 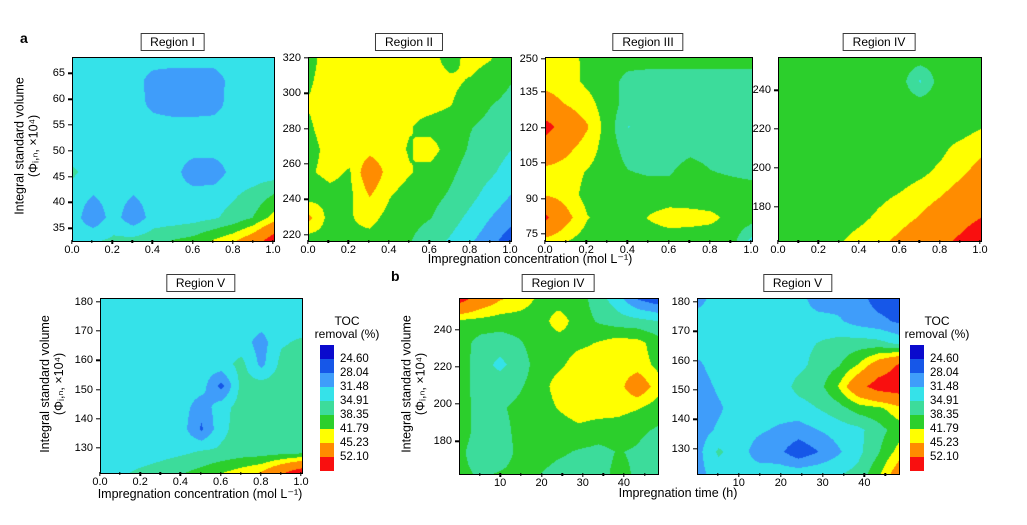 I want to click on y-tick-label: 200, so click(x=442, y=404).